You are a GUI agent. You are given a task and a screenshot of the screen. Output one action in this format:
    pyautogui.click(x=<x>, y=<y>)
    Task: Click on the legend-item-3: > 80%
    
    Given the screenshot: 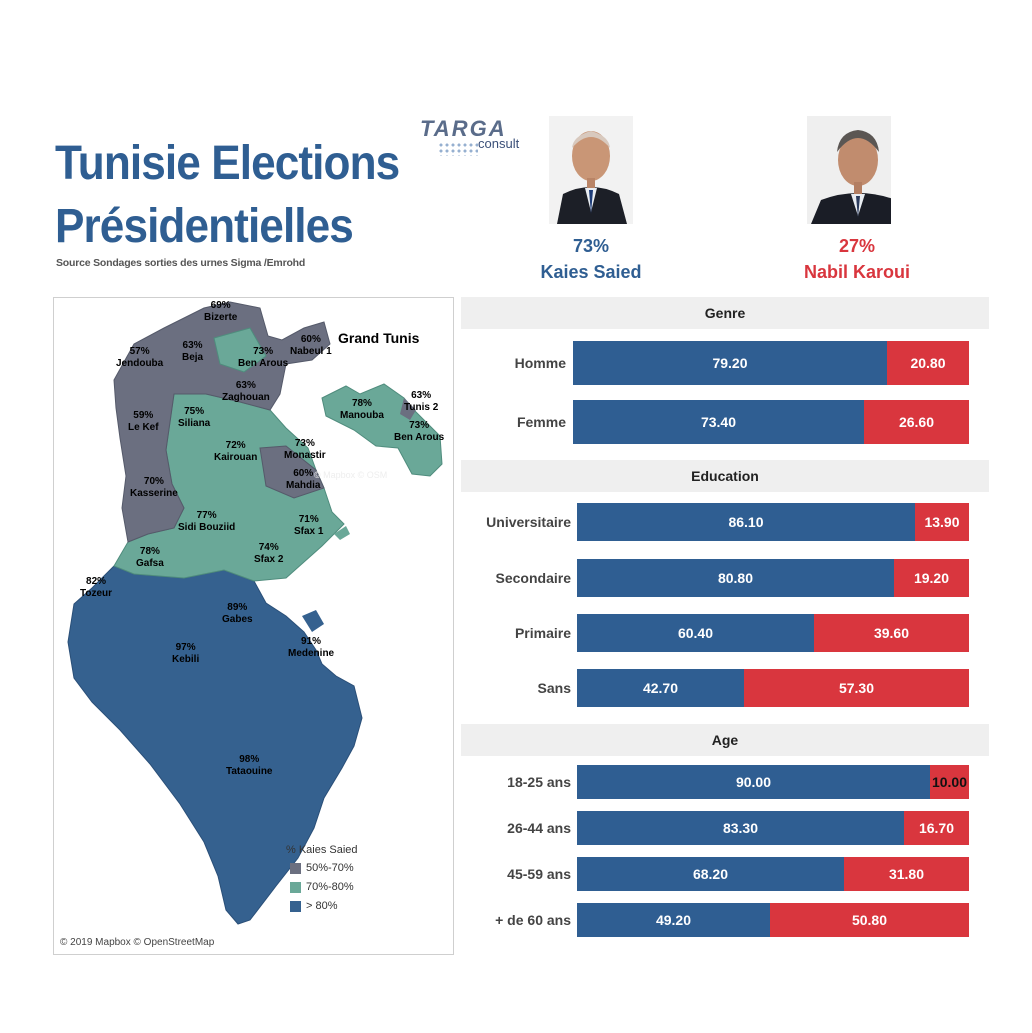 What is the action you would take?
    pyautogui.click(x=314, y=906)
    